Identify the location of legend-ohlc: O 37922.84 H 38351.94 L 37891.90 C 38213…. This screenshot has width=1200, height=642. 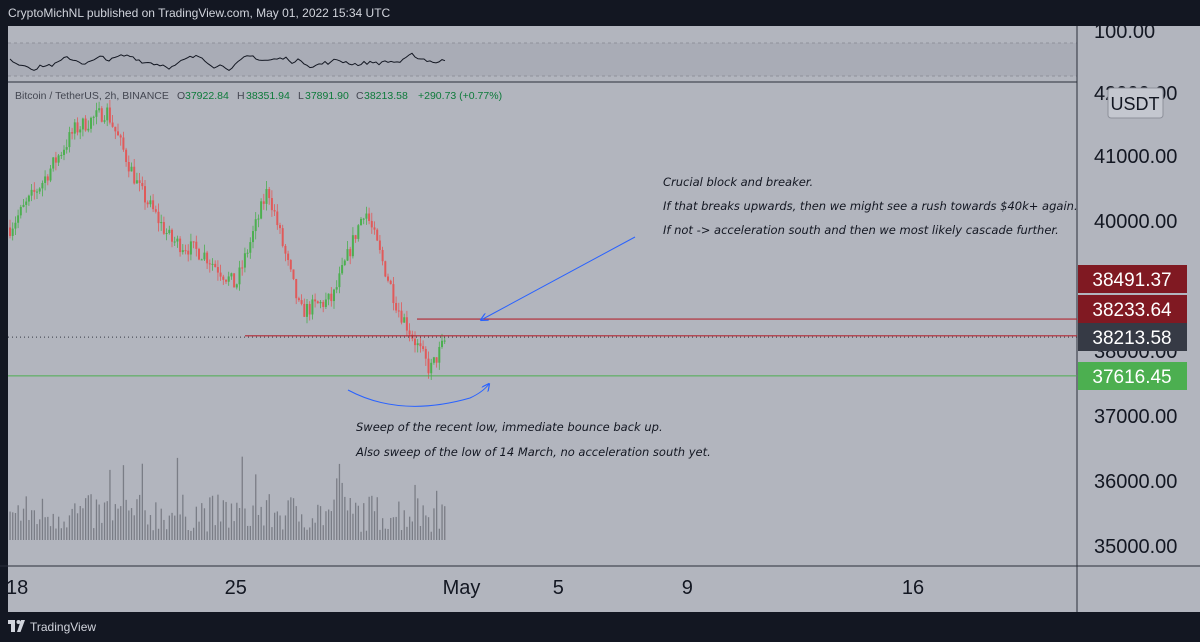
(339, 96).